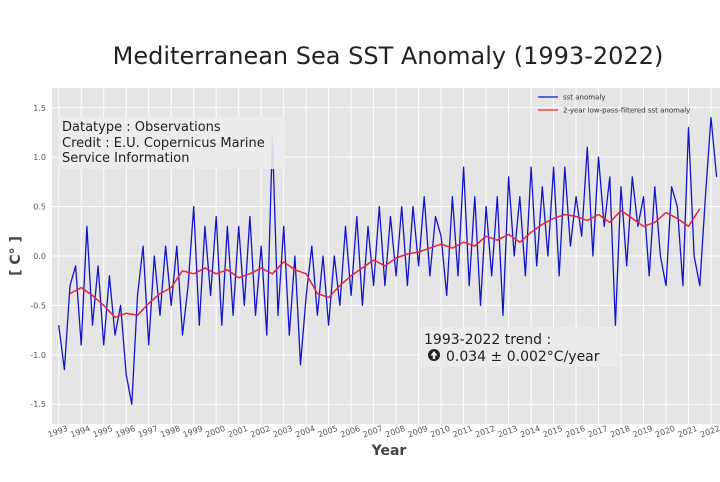 Image resolution: width=720 pixels, height=482 pixels. What do you see at coordinates (643, 431) in the screenshot?
I see `x-tick-label: 2019` at bounding box center [643, 431].